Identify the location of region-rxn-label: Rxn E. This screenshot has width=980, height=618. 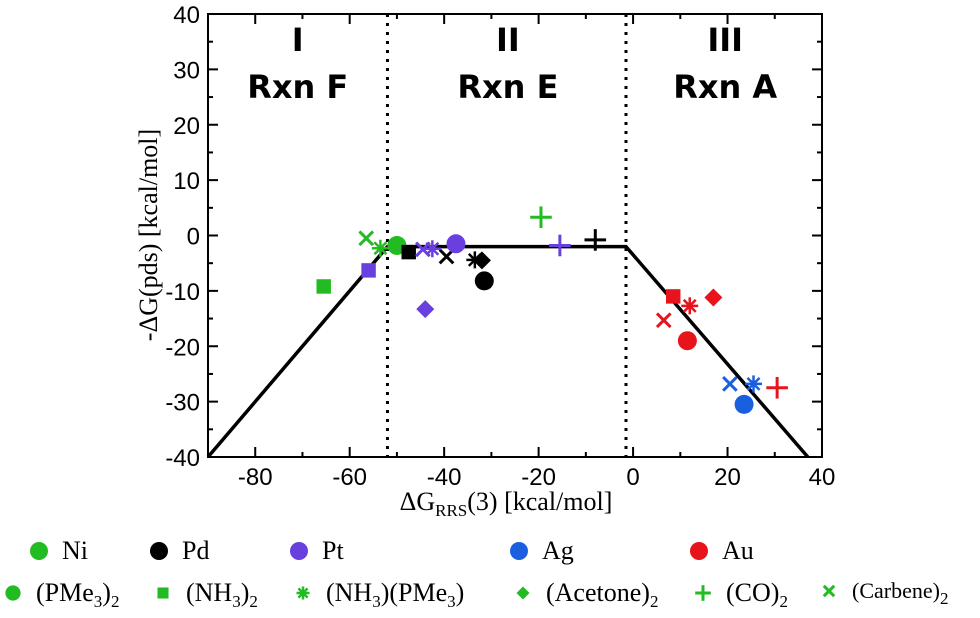
(507, 87).